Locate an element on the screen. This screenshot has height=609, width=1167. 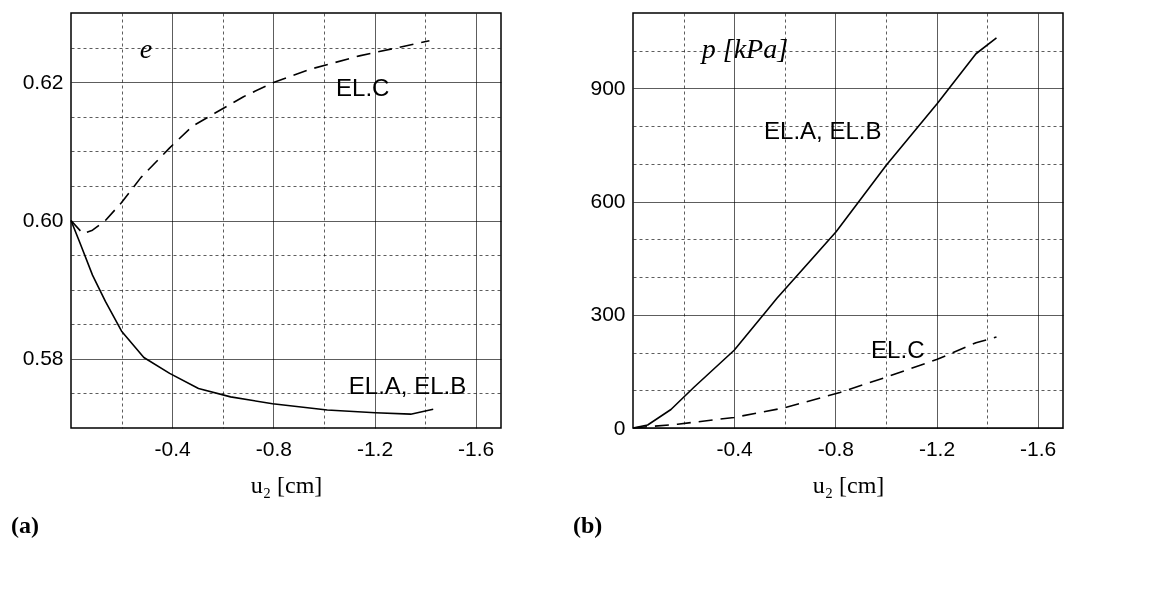
y-tick-label: 0 is located at coordinates (619, 427).